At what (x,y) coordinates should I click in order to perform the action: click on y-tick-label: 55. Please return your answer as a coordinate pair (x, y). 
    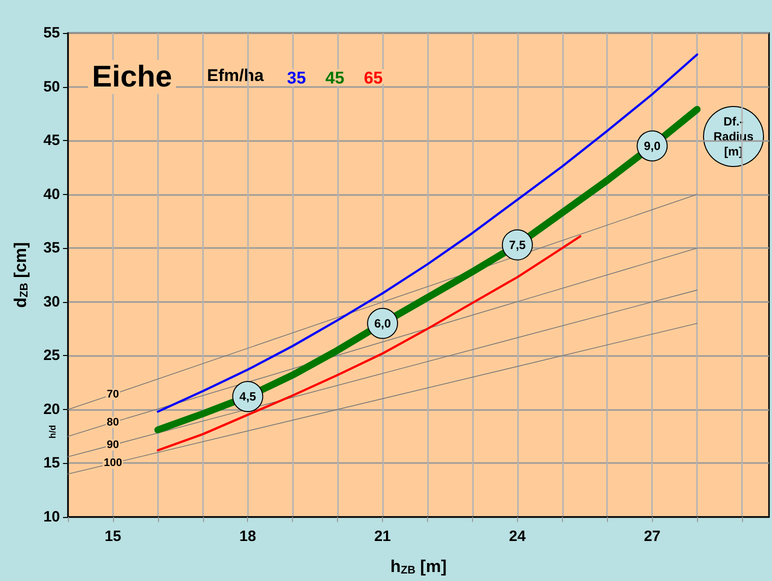
    Looking at the image, I should click on (51, 33).